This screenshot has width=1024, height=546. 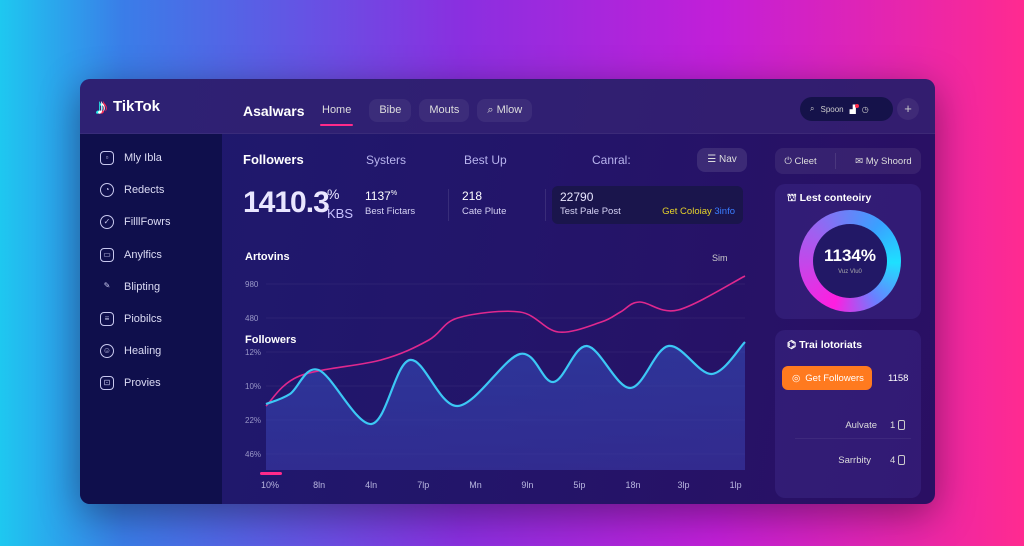 I want to click on sidebar-item-healing: ☺ Healing, so click(x=151, y=351).